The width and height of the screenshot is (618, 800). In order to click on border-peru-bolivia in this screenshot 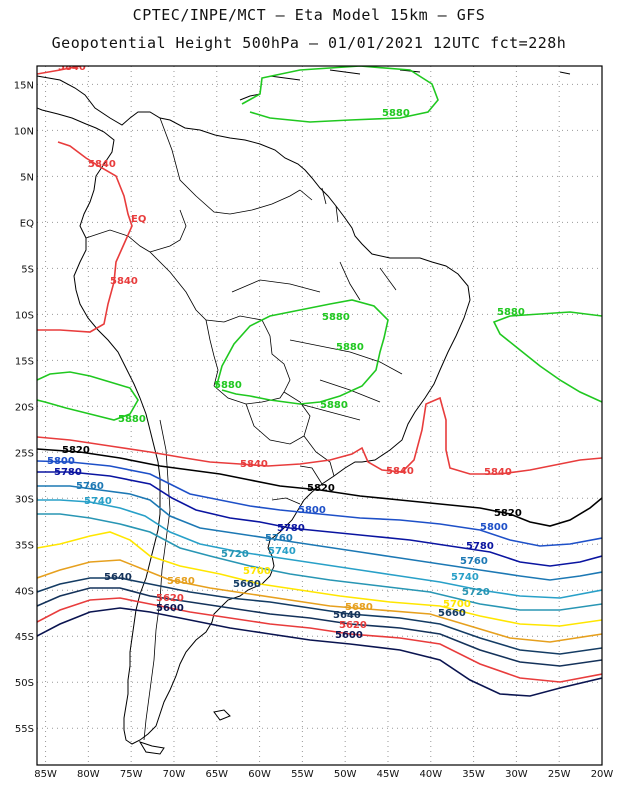, I will do `click(212, 353)`.